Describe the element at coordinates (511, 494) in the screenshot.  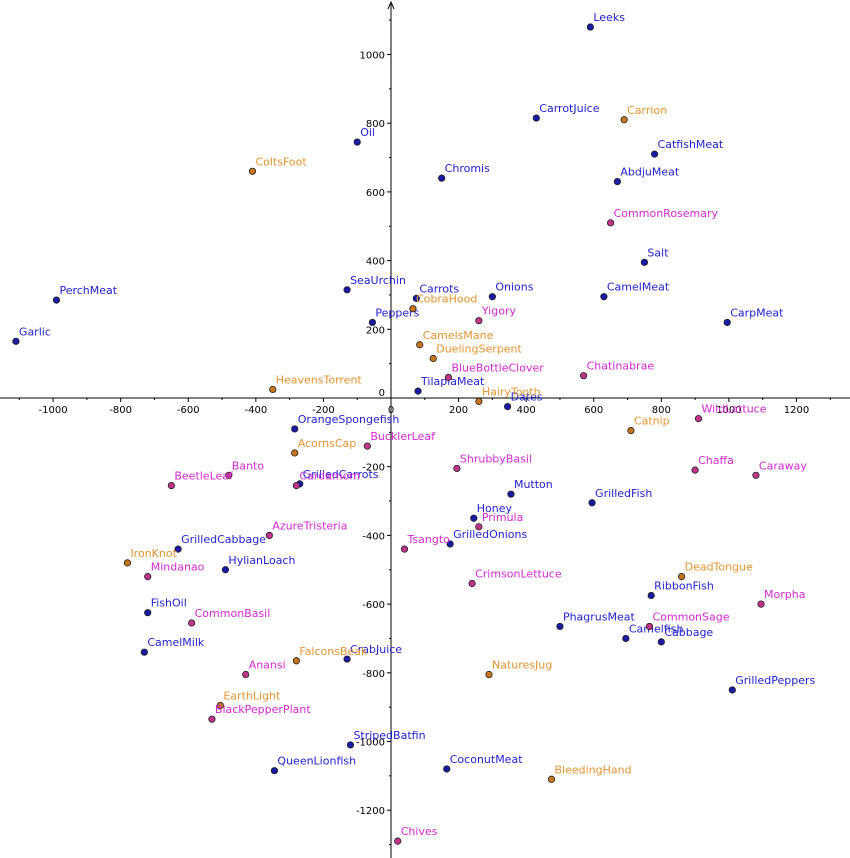
I see `point-mutton` at that location.